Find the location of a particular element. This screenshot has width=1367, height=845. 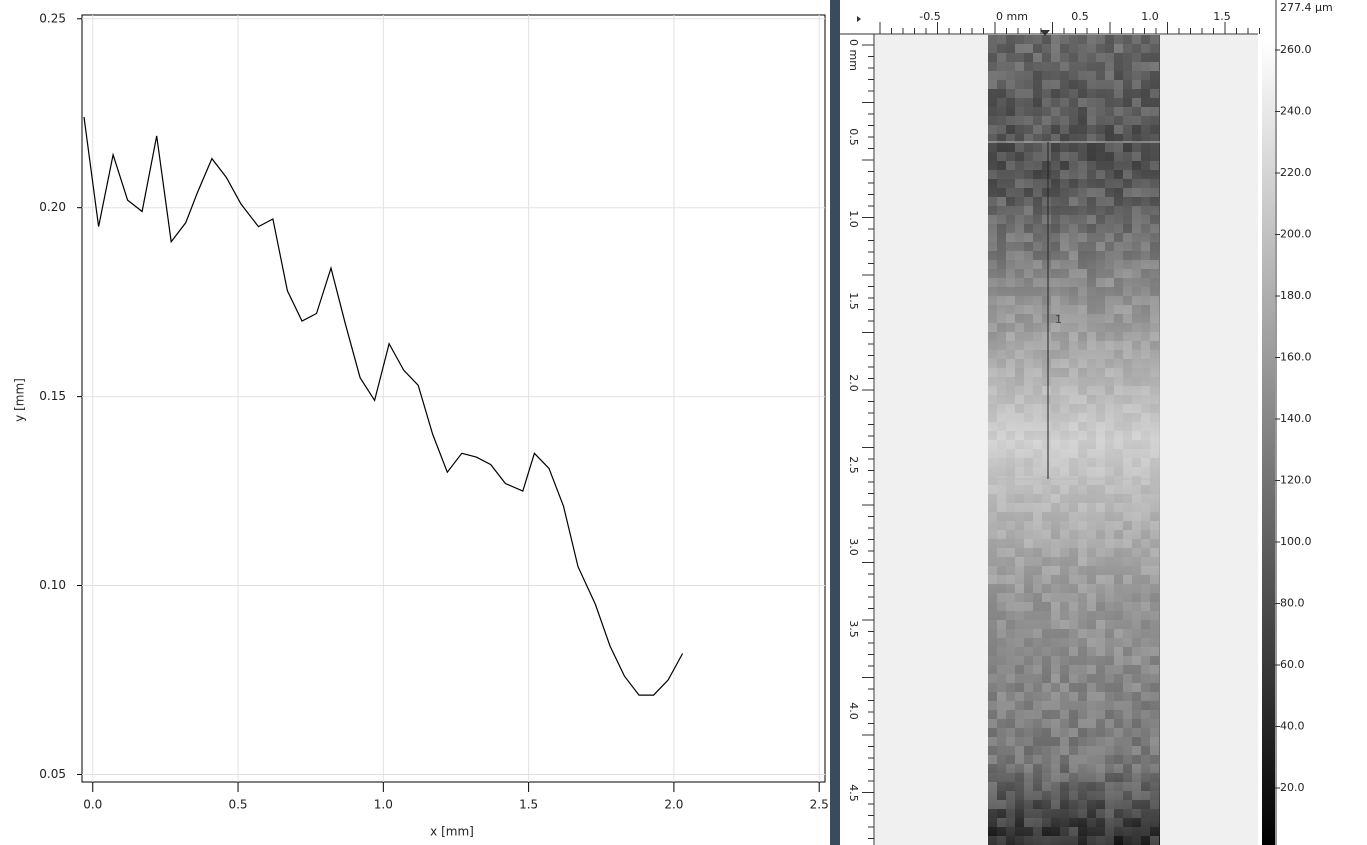

splitter is located at coordinates (835, 422).